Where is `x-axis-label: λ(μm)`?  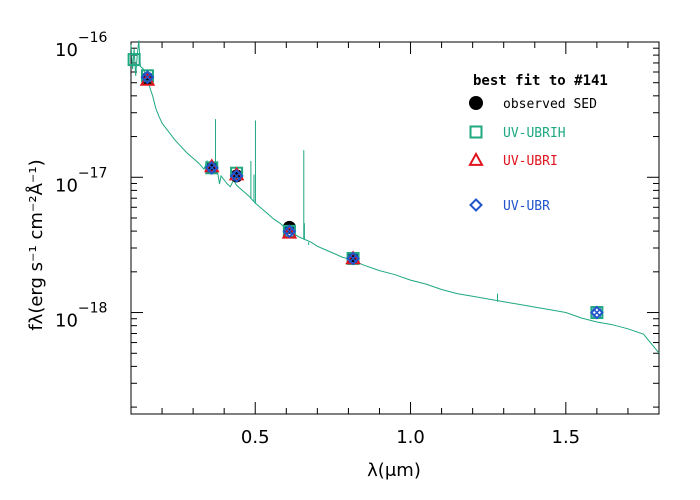 x-axis-label: λ(μm) is located at coordinates (394, 470).